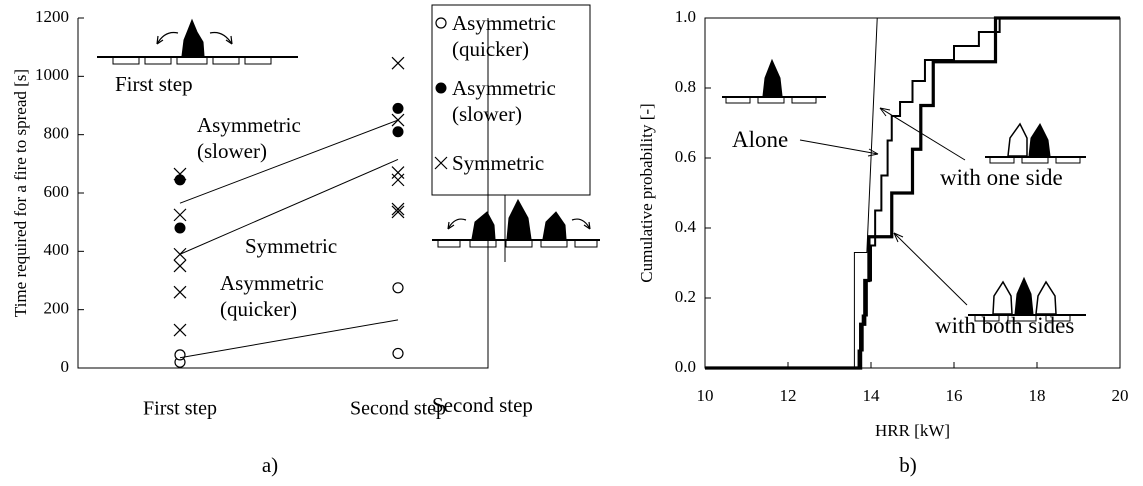  I want to click on y-axis-label: Time required for a fire to spread [s], so click(20, 193).